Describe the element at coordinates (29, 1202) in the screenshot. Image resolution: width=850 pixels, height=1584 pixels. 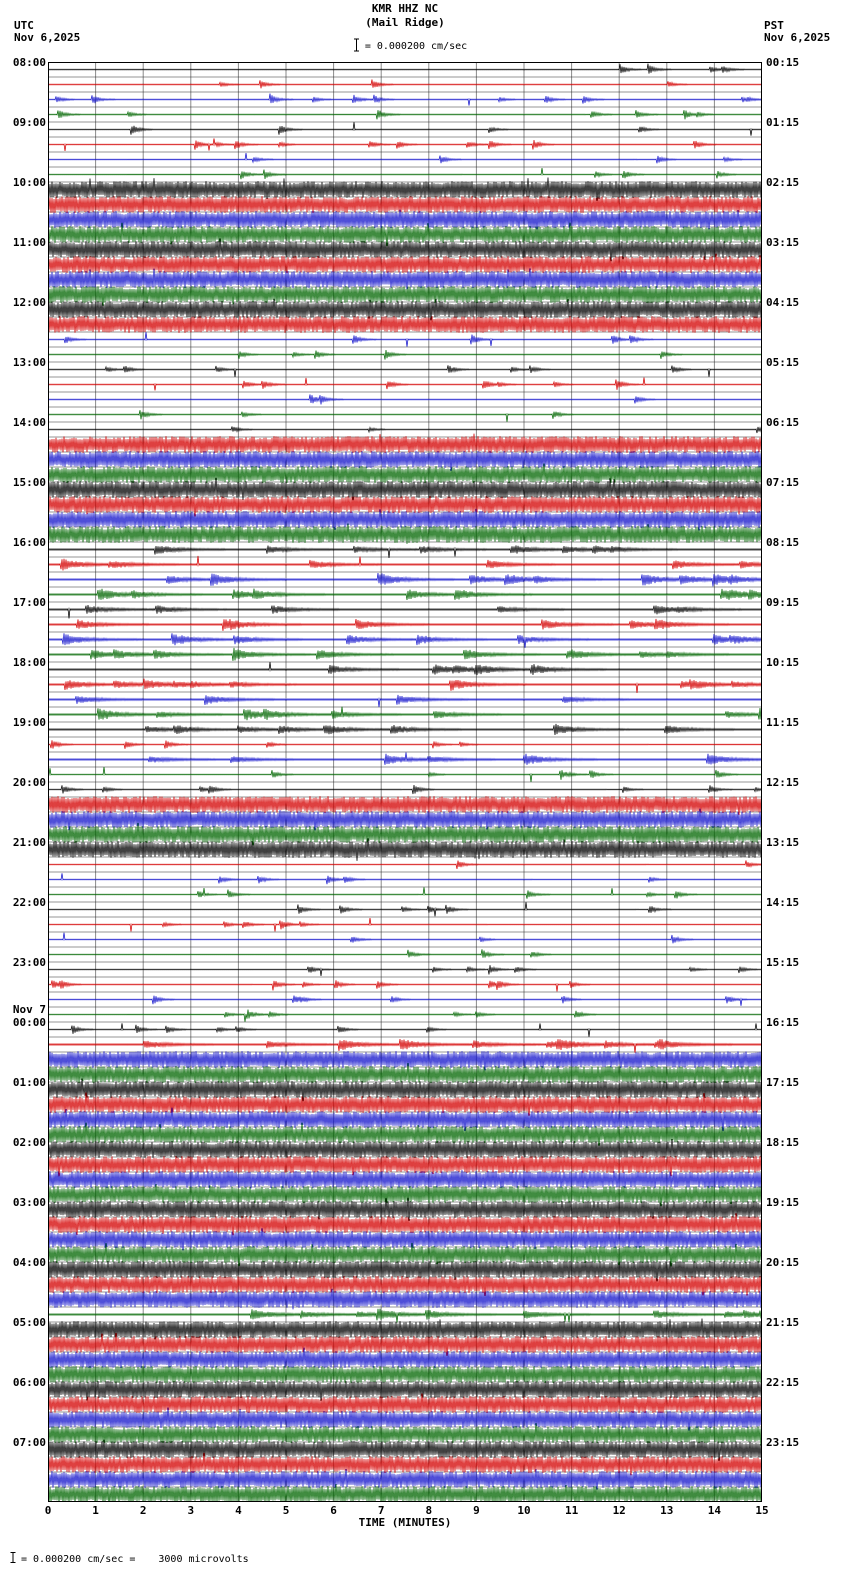
I see `hour-label-utc: 03:00` at that location.